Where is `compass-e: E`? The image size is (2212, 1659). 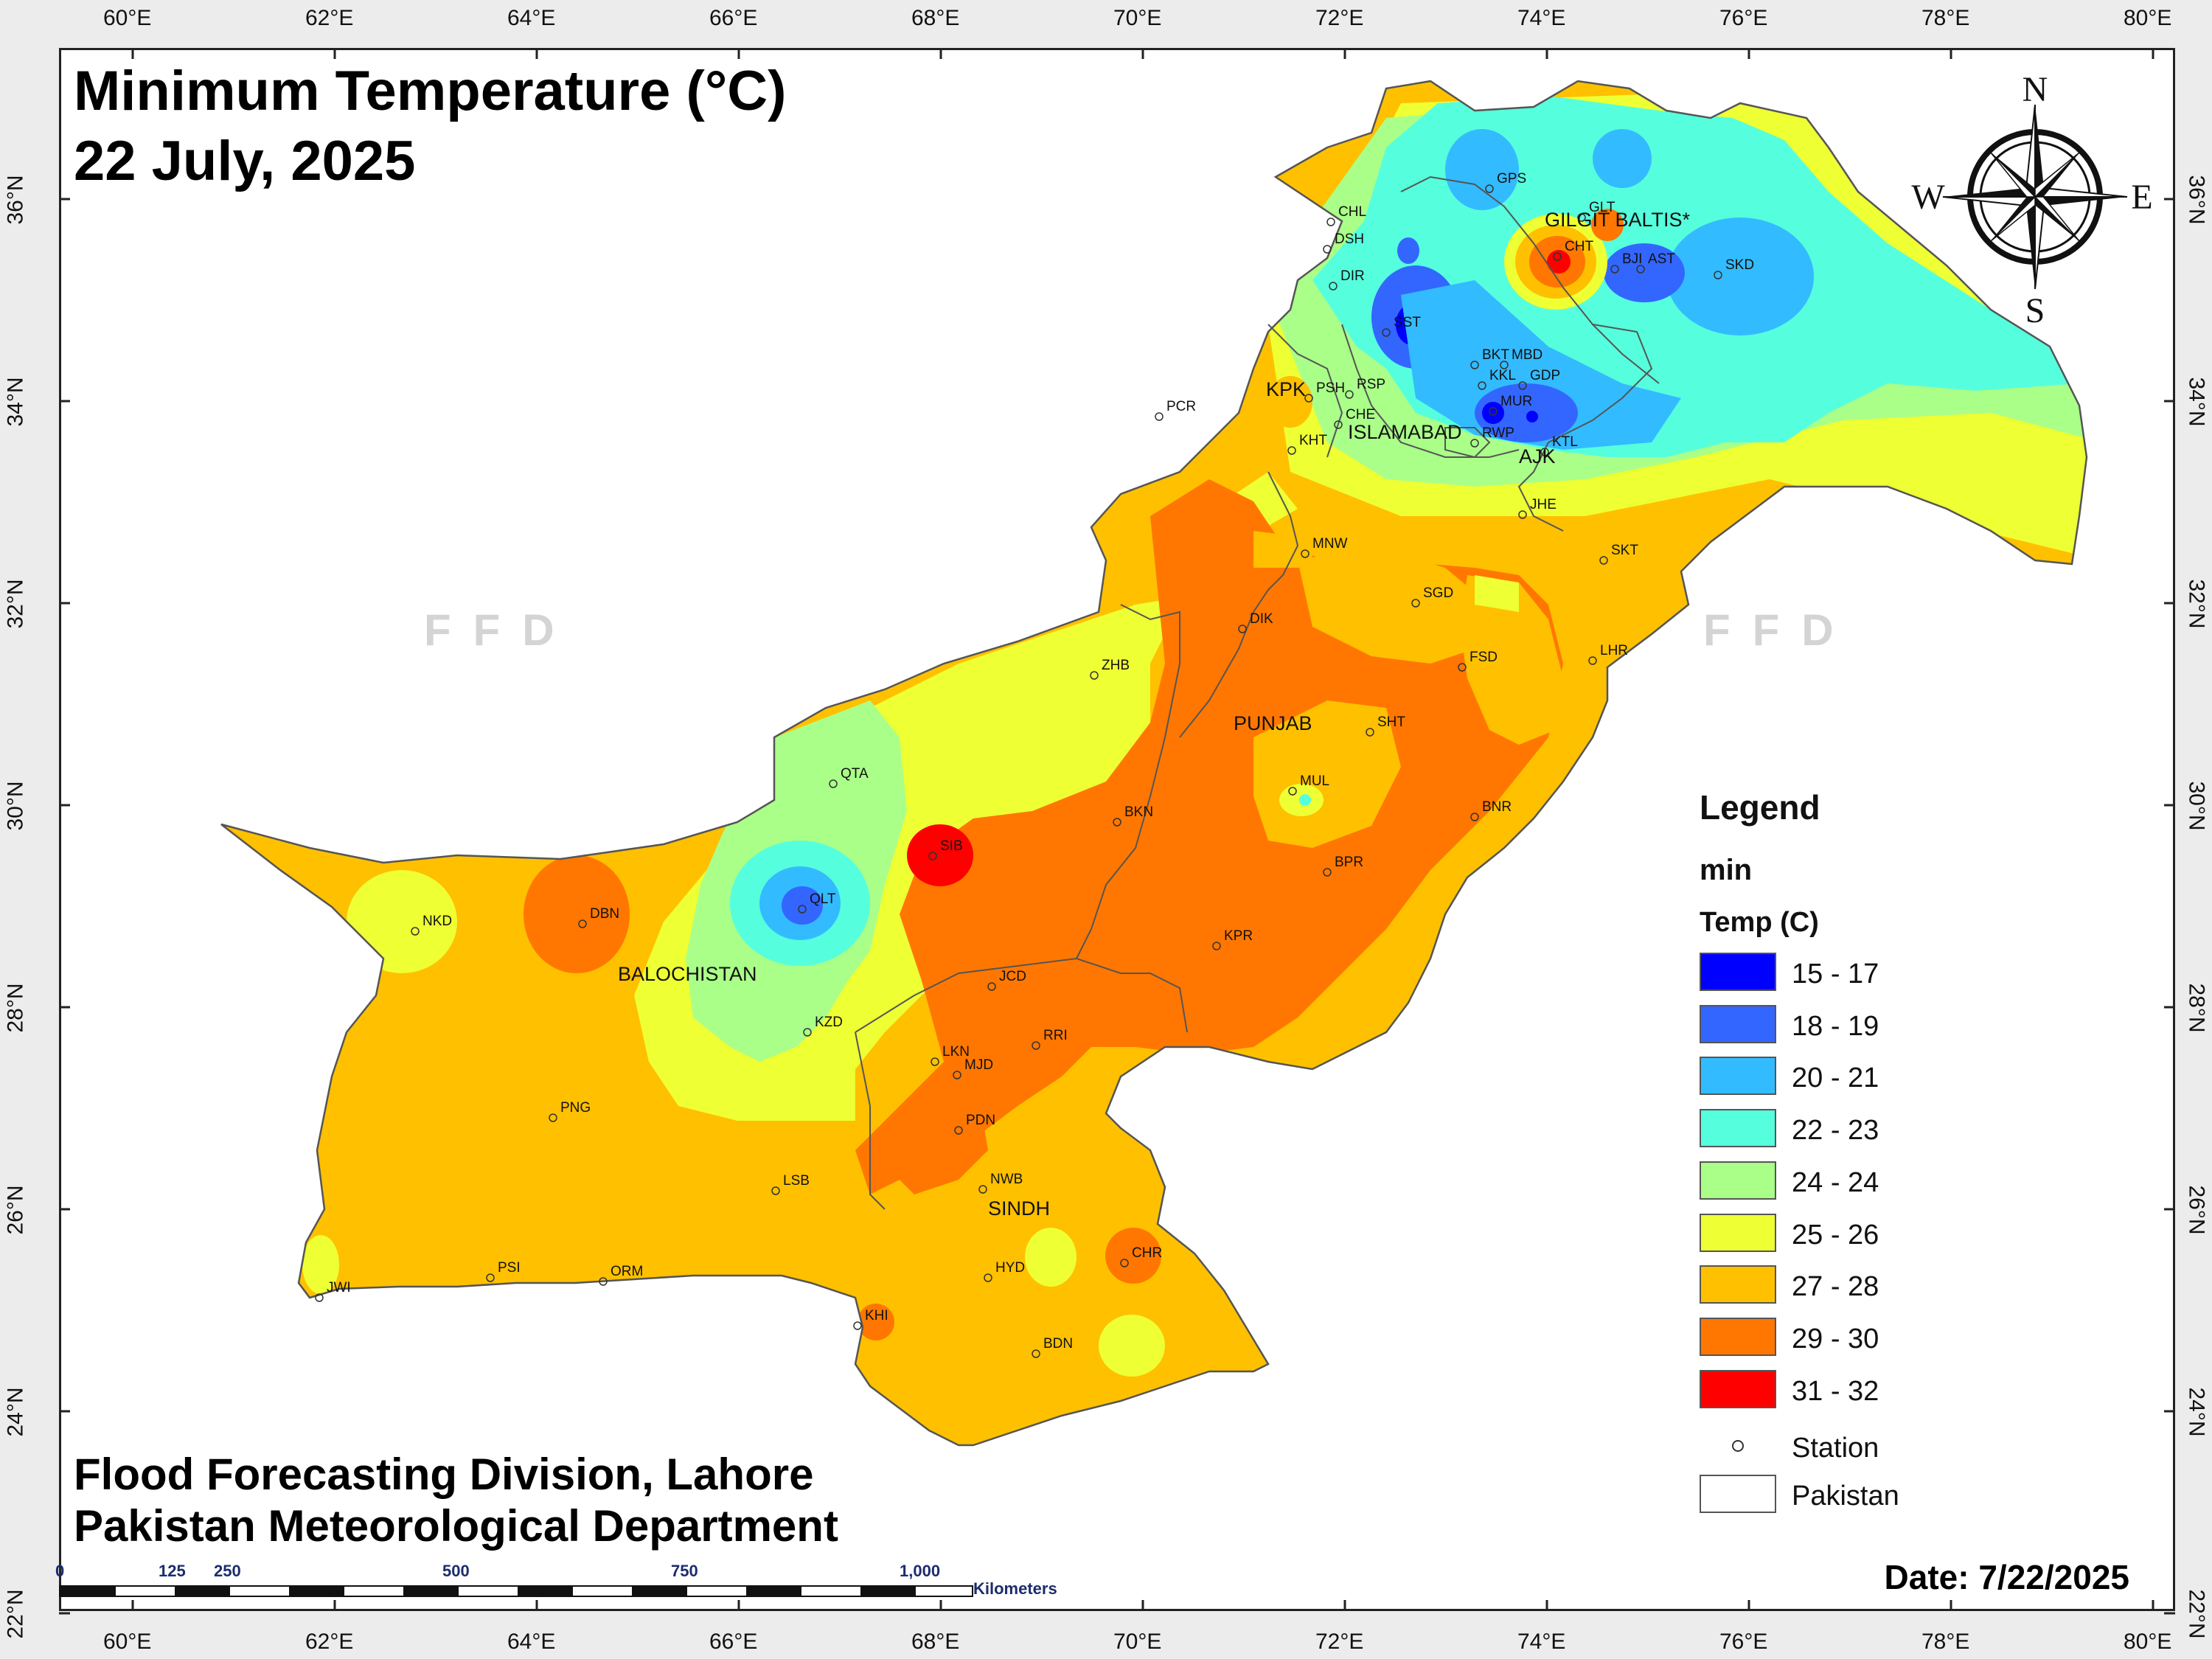
compass-e: E is located at coordinates (2141, 197).